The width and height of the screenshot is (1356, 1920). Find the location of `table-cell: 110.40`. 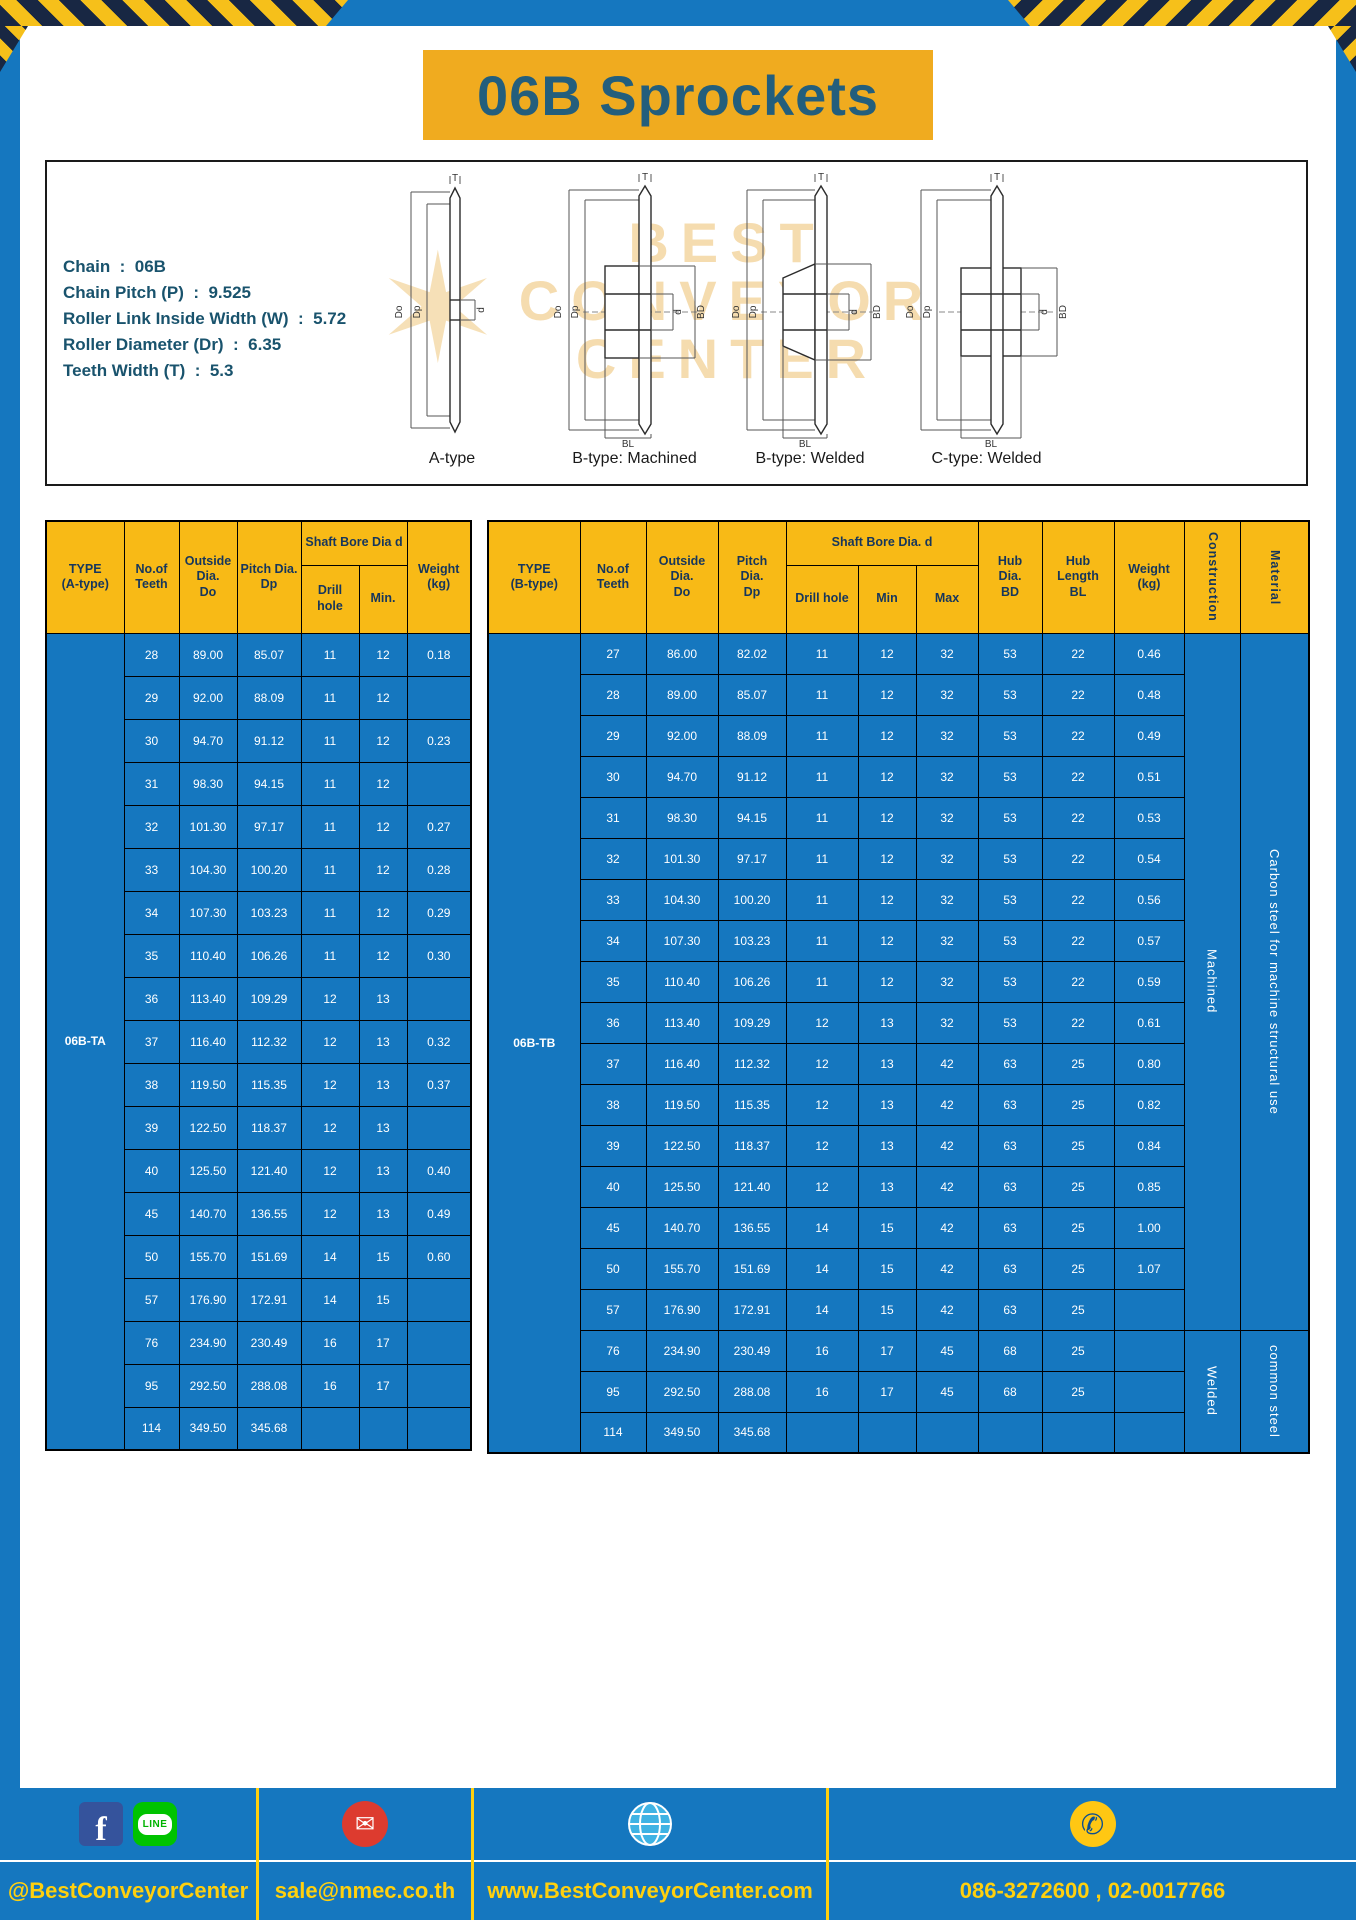

table-cell: 110.40 is located at coordinates (208, 955).